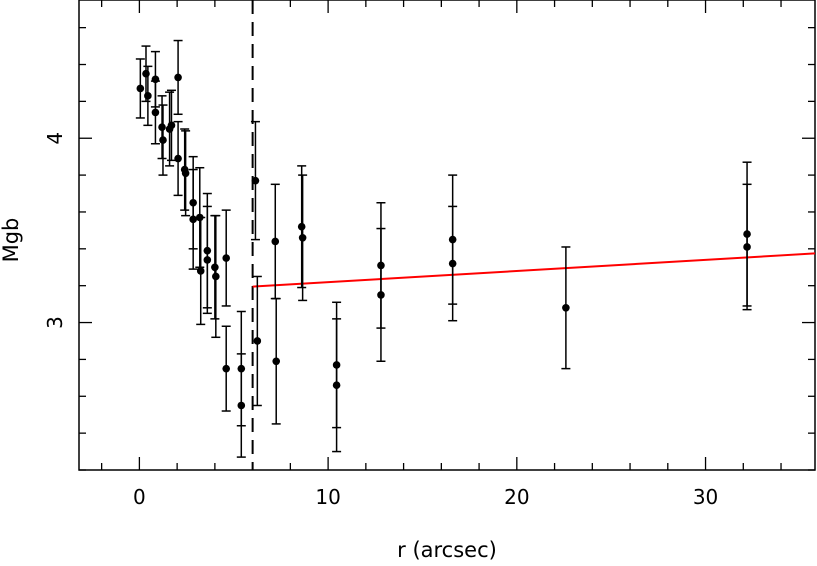 Image resolution: width=817 pixels, height=566 pixels. I want to click on fit-line-group, so click(534, 270).